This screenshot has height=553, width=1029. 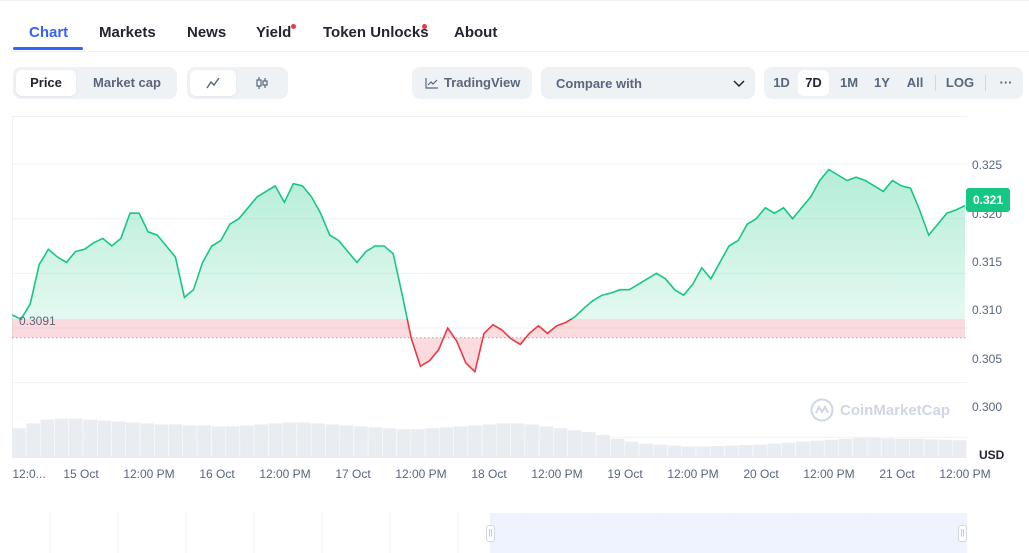 What do you see at coordinates (849, 82) in the screenshot?
I see `range-1m: 1M` at bounding box center [849, 82].